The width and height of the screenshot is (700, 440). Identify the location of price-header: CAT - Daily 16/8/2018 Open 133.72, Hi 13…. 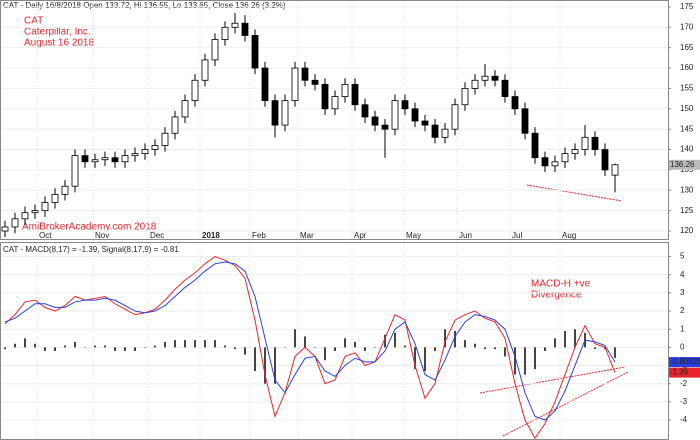
(144, 5).